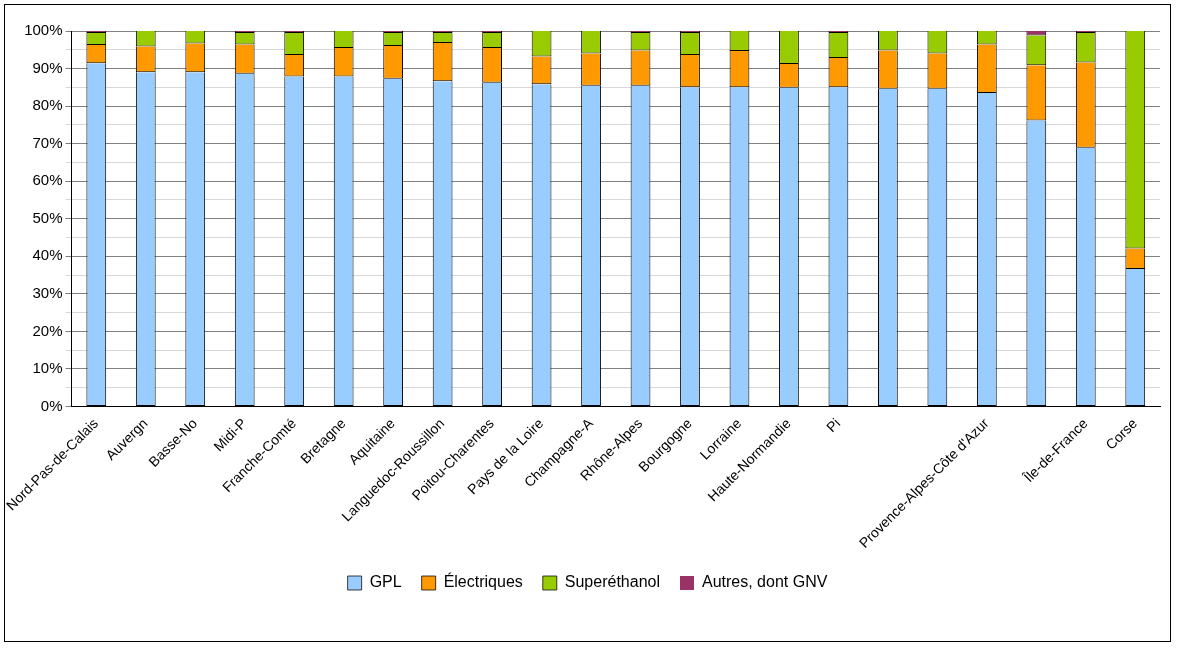  I want to click on y-tick-label: 10%, so click(47, 368).